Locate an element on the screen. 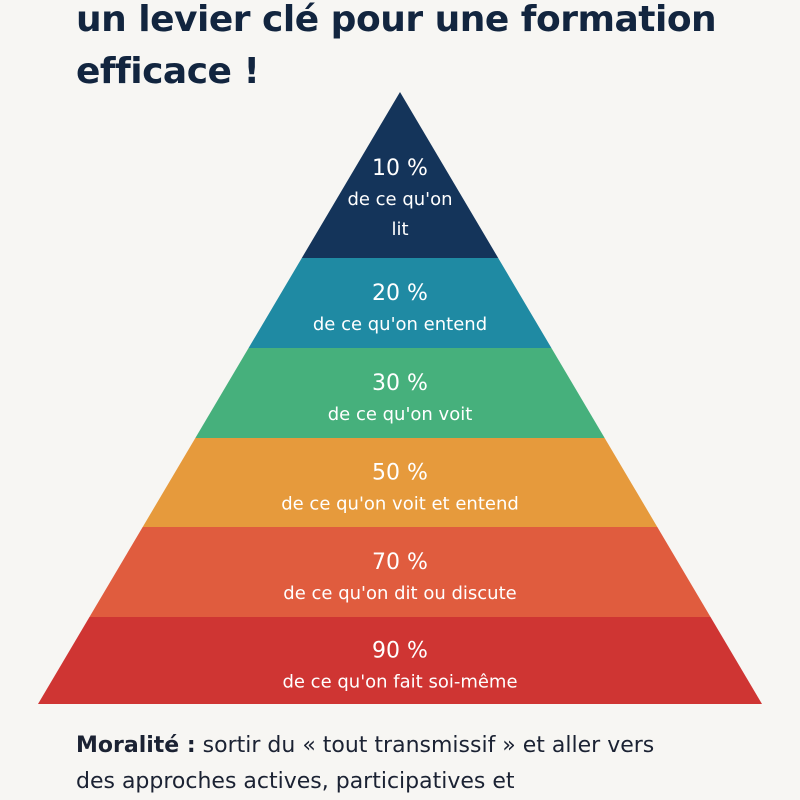  tier-percent-30: 30 % is located at coordinates (400, 383).